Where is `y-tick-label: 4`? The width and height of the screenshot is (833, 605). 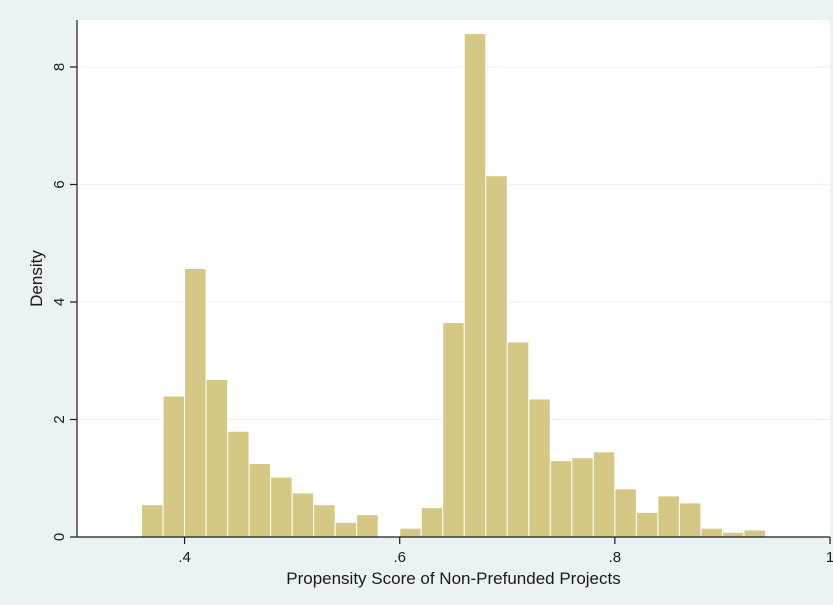 y-tick-label: 4 is located at coordinates (59, 302).